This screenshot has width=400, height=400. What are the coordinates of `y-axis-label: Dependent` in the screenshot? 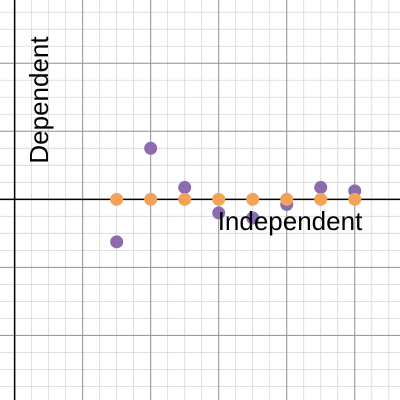 It's located at (39, 100).